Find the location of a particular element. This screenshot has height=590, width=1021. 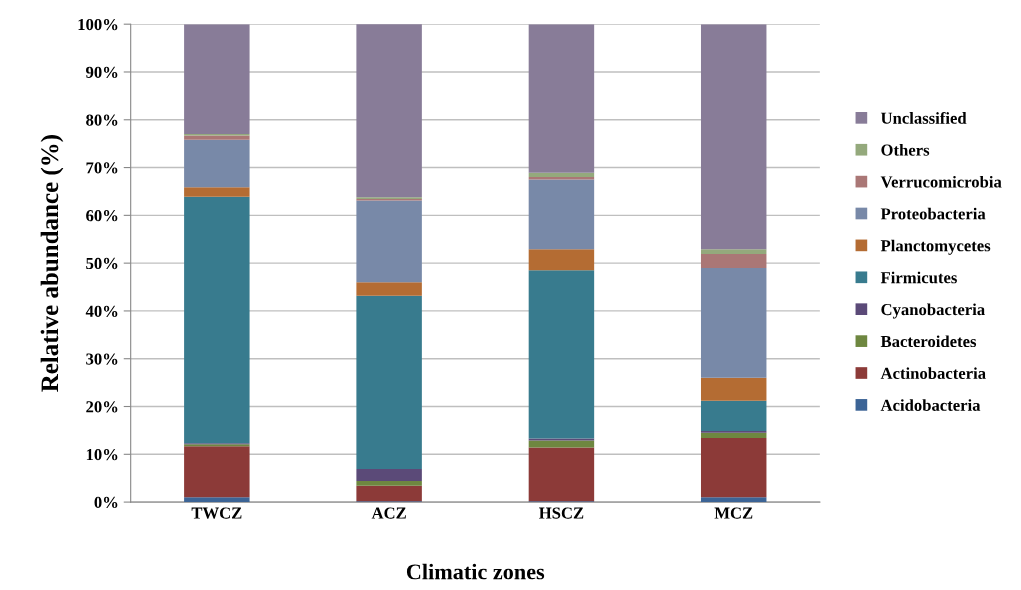

legend-label: Acidobacteria is located at coordinates (930, 405).